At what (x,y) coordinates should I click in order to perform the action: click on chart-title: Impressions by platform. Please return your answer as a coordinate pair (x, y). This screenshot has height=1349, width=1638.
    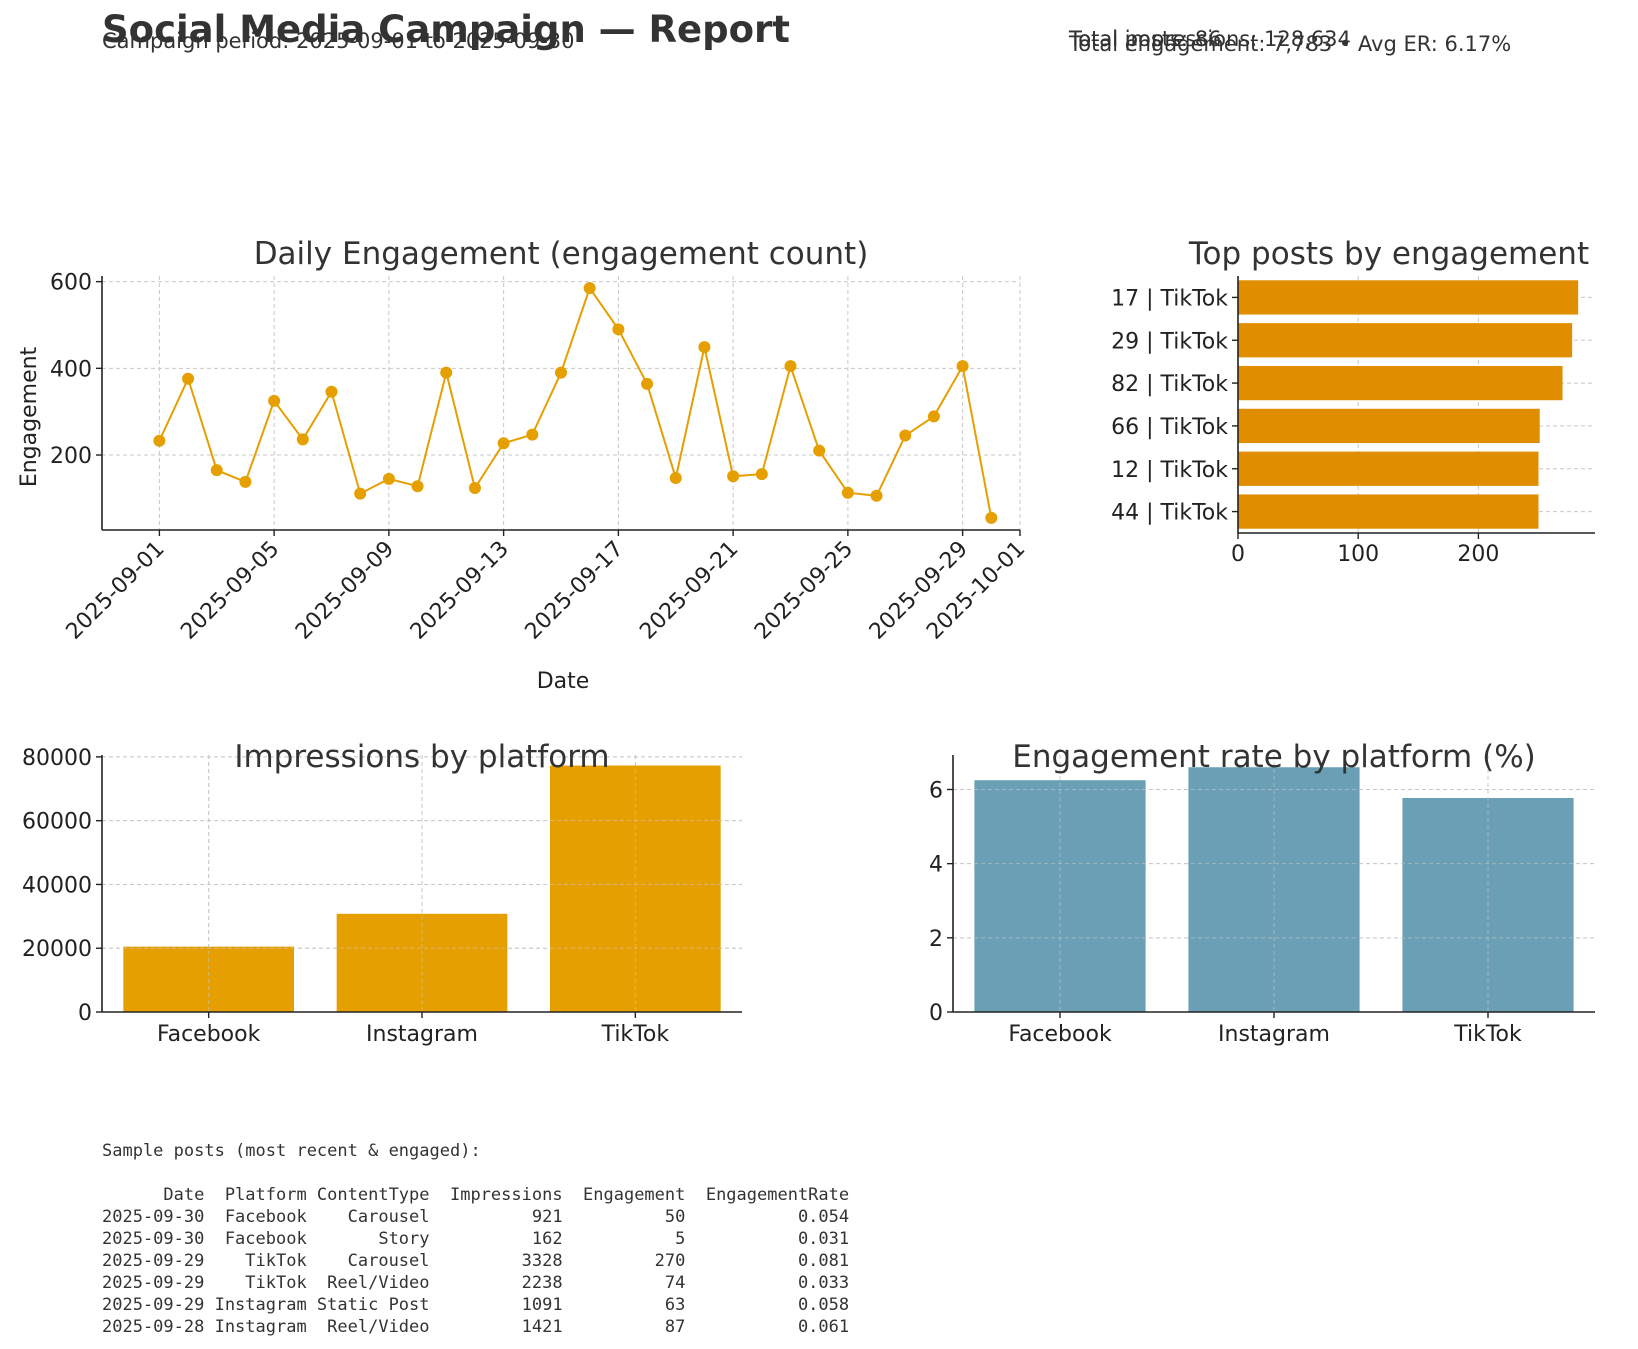
    Looking at the image, I should click on (421, 757).